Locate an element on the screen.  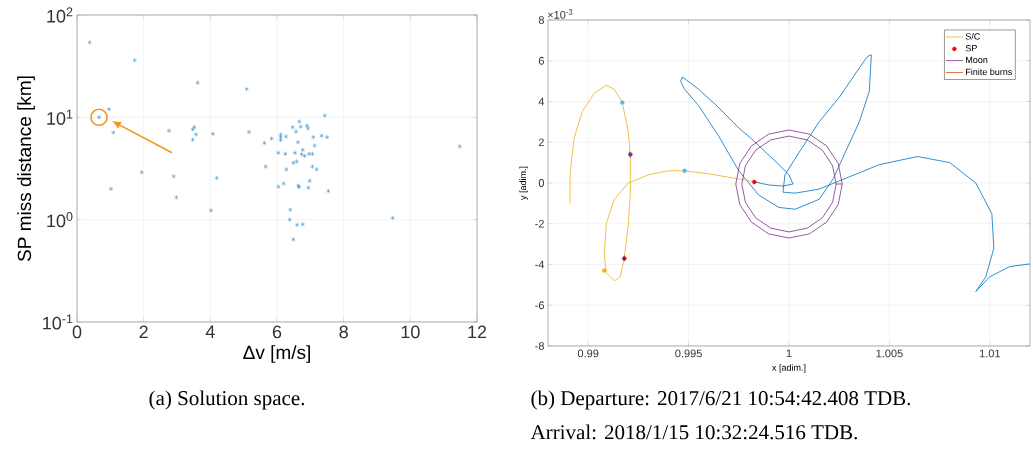
x-tick-label: 0.99 is located at coordinates (588, 353).